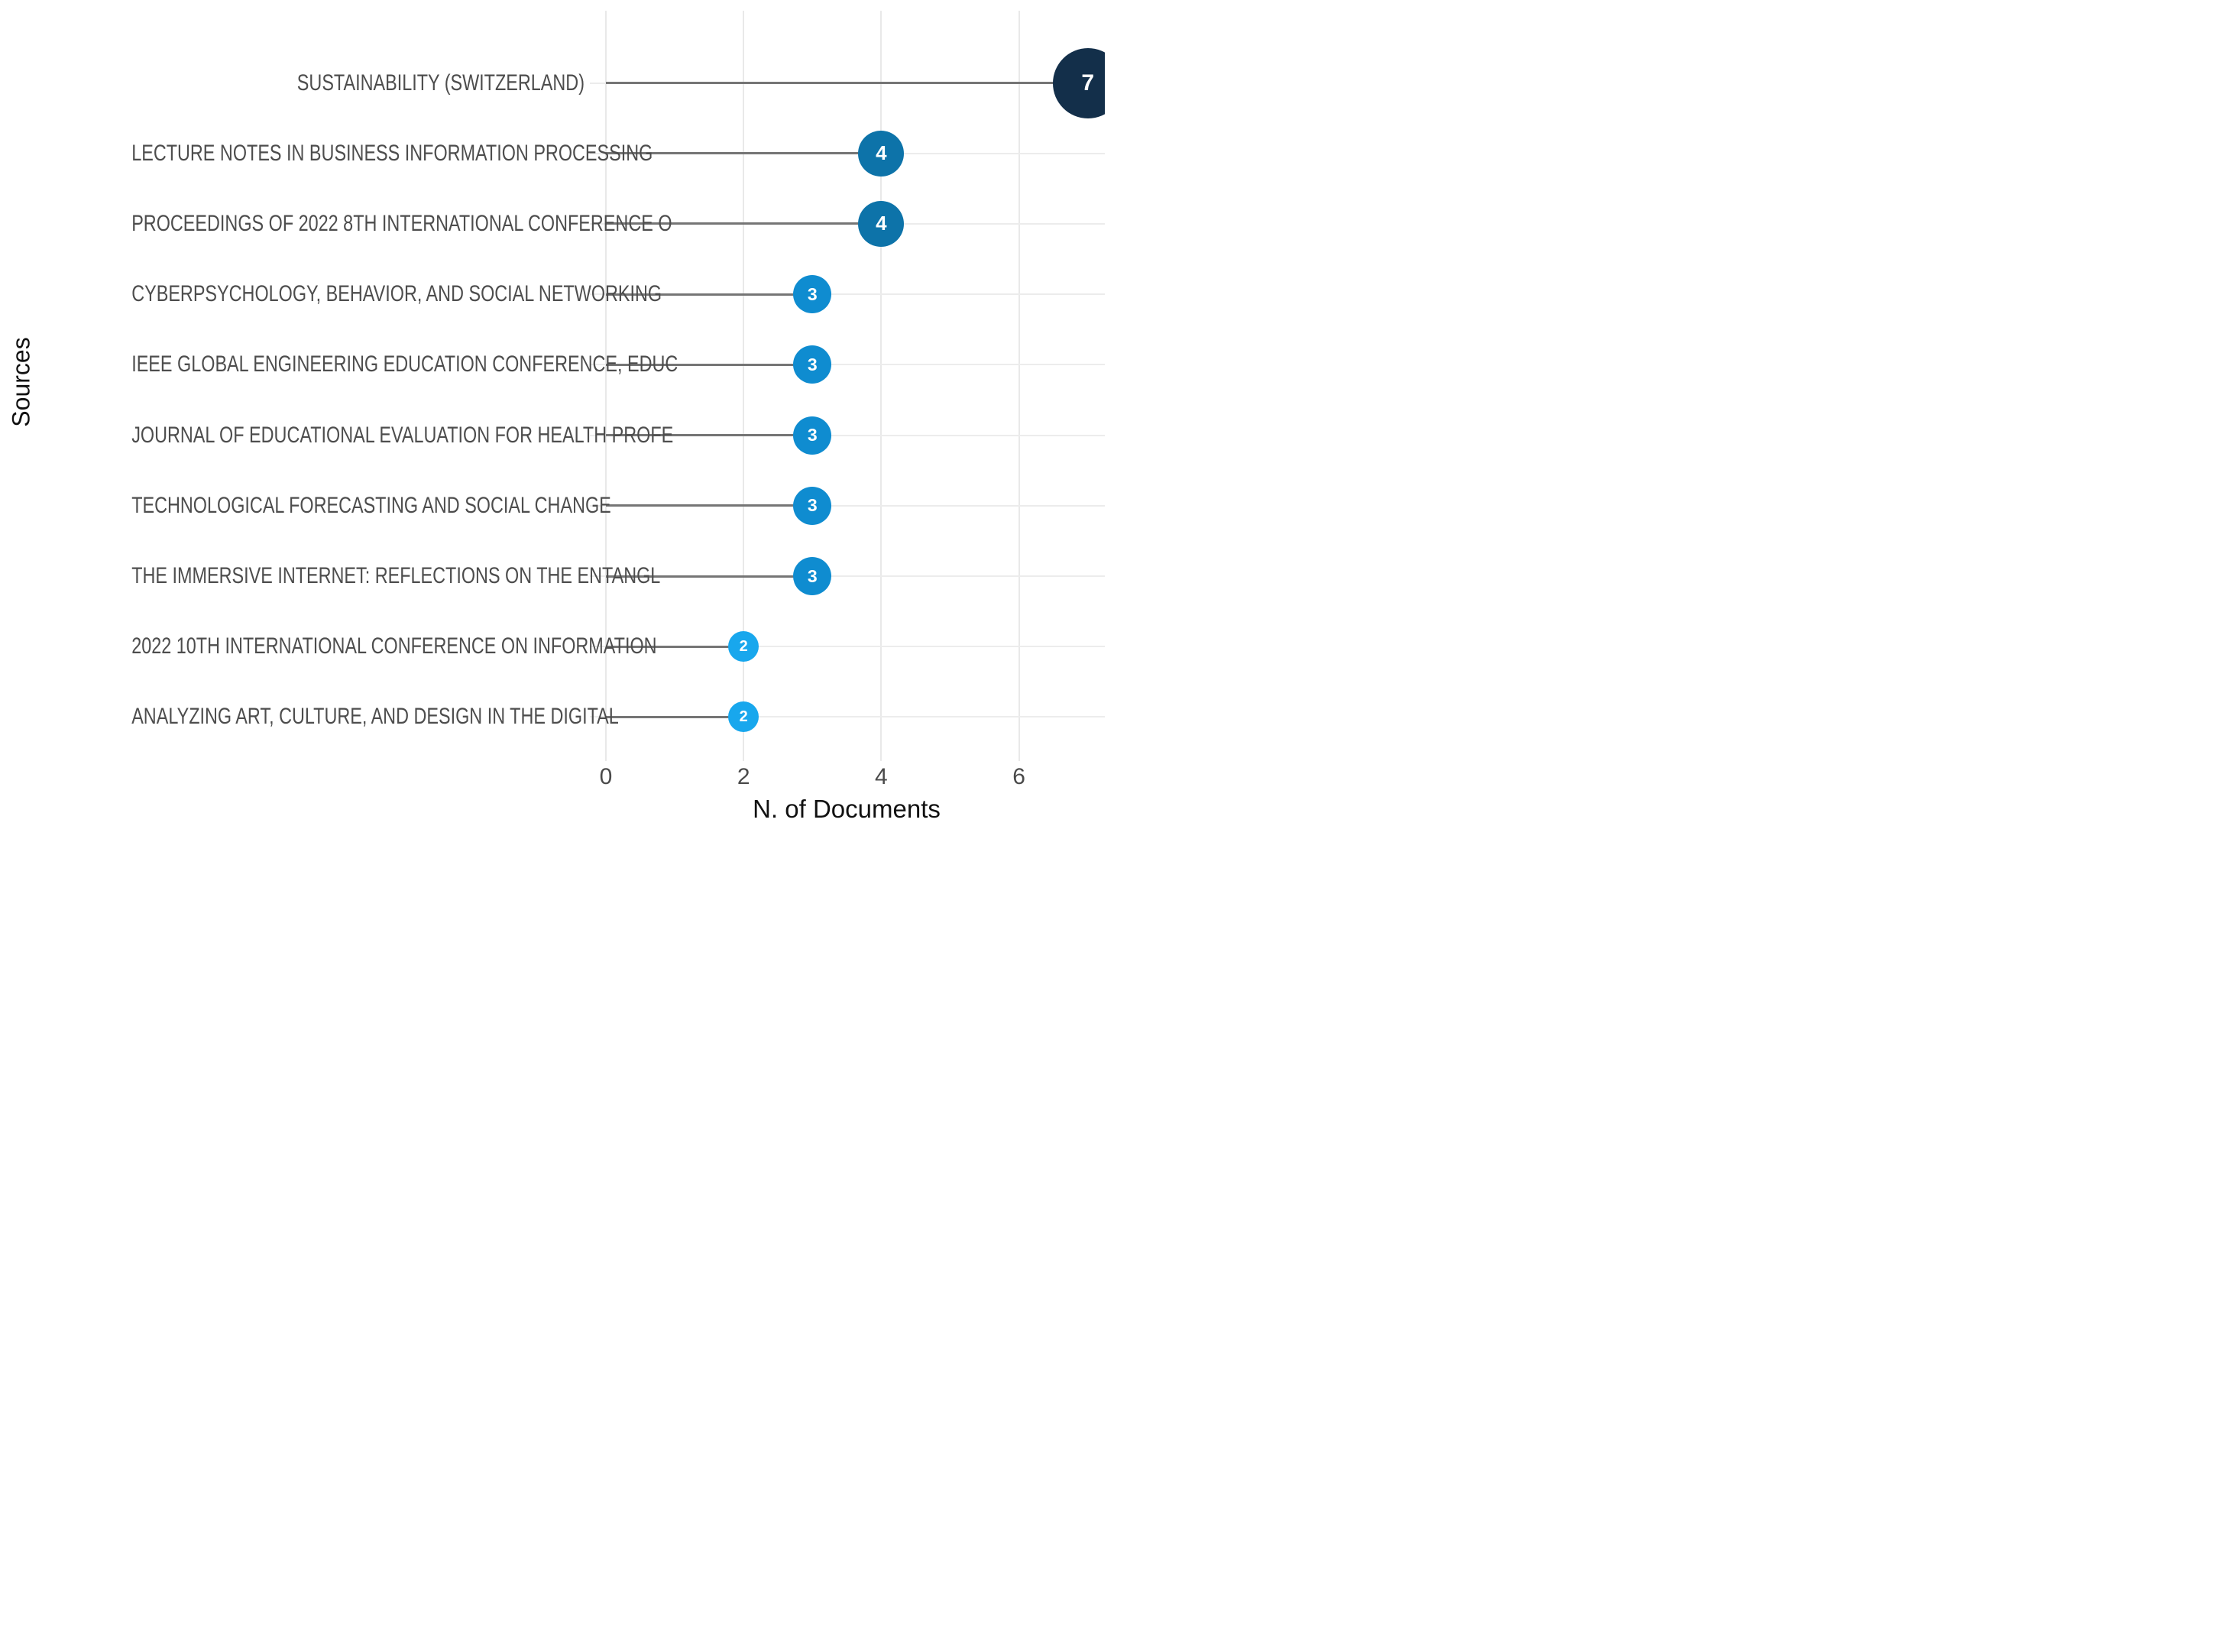 The width and height of the screenshot is (2228, 1652). Describe the element at coordinates (440, 83) in the screenshot. I see `category-label: SUSTAINABILITY (SWITZERLAND)` at that location.